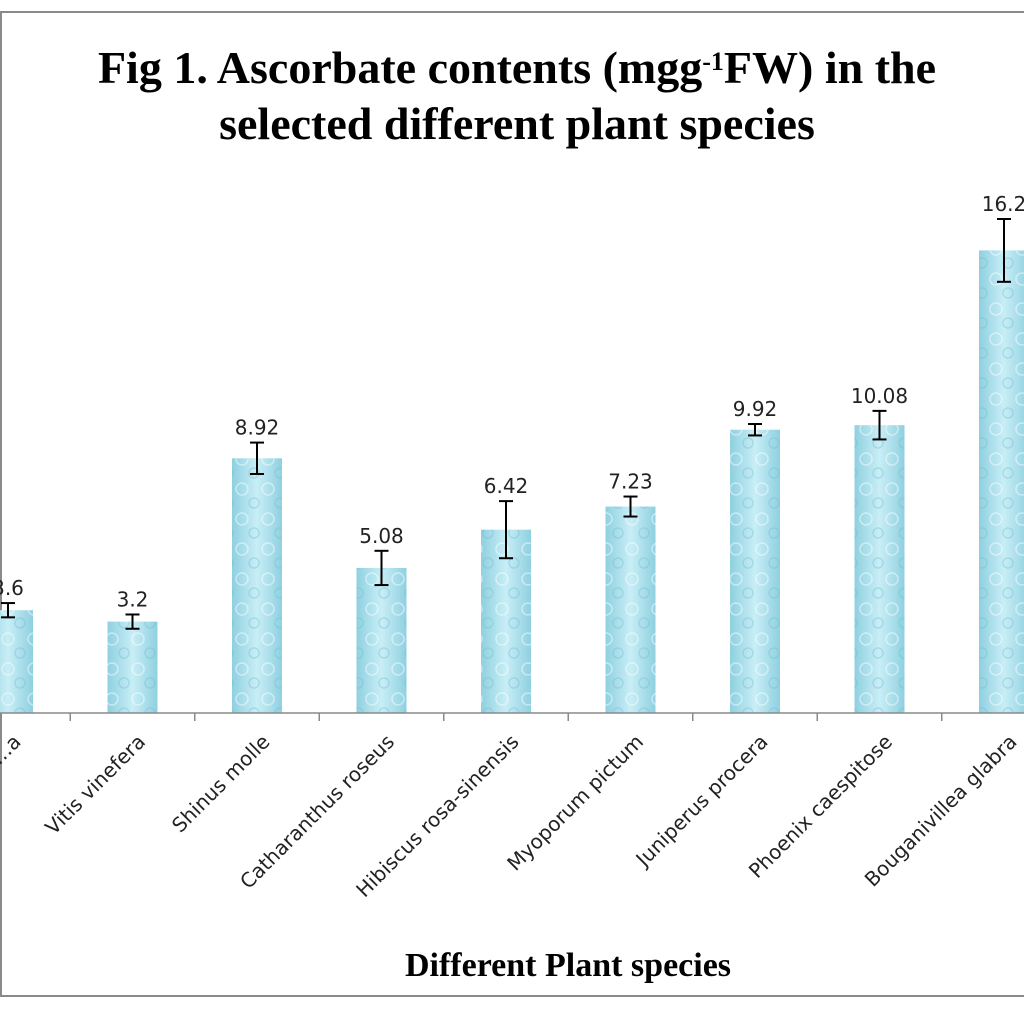 The width and height of the screenshot is (1024, 1024). What do you see at coordinates (630, 482) in the screenshot?
I see `data-label: 7.23` at bounding box center [630, 482].